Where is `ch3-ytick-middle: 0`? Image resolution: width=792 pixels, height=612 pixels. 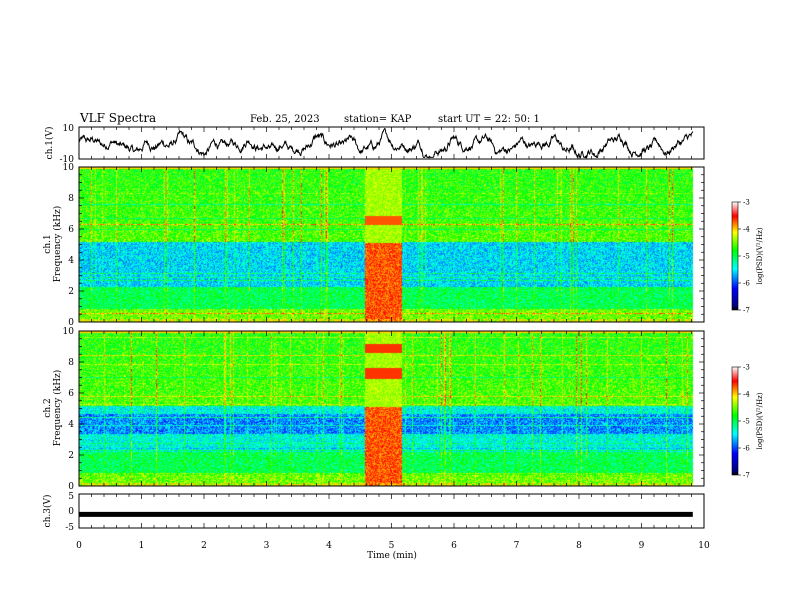
ch3-ytick-middle: 0 is located at coordinates (71, 512).